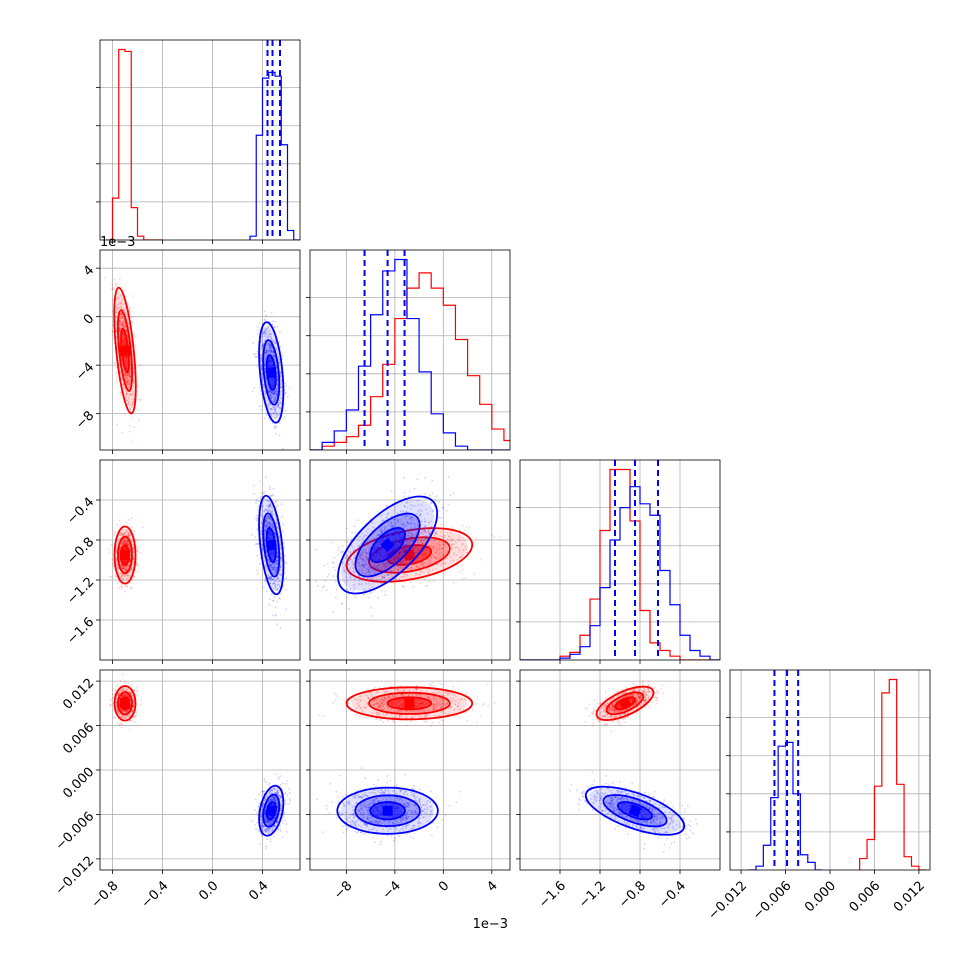  What do you see at coordinates (820, 896) in the screenshot?
I see `x-tick-label: 0.000` at bounding box center [820, 896].